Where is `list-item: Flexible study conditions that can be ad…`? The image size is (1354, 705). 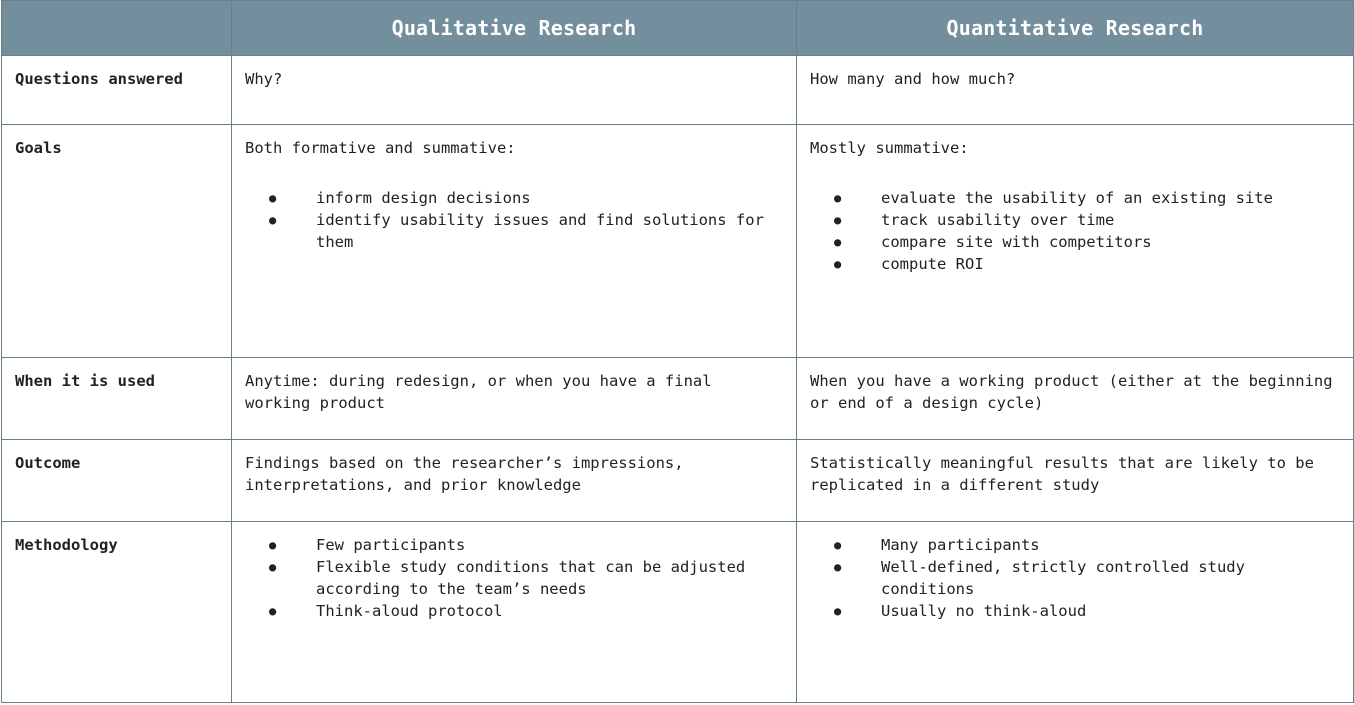
list-item: Flexible study conditions that can be ad… is located at coordinates (514, 578).